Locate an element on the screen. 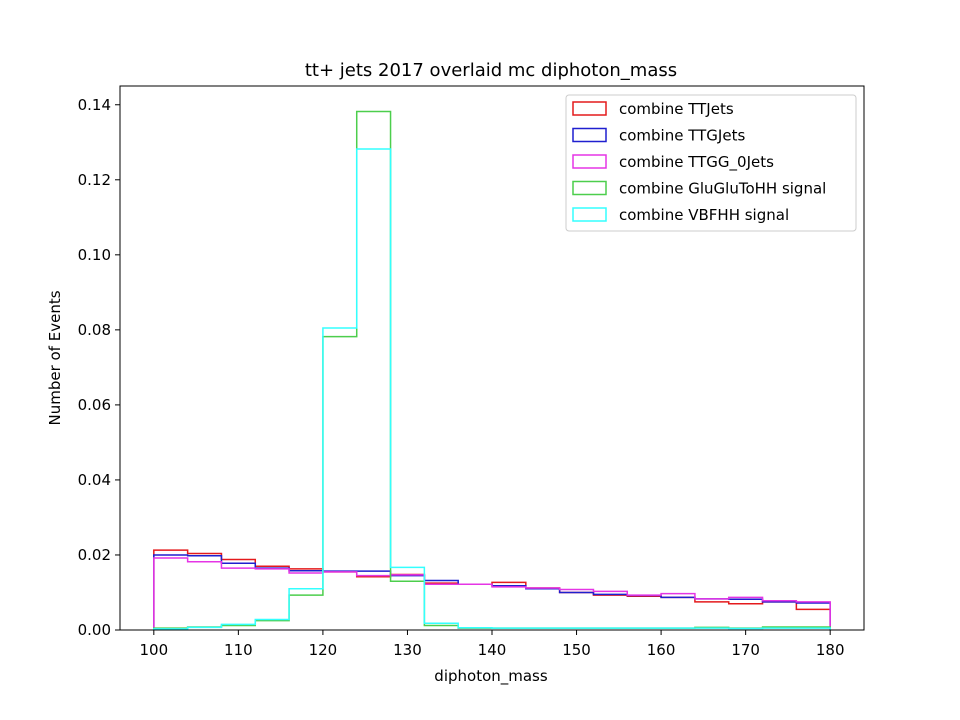 The image size is (960, 720). y-tick-label: 0.08 is located at coordinates (94, 330).